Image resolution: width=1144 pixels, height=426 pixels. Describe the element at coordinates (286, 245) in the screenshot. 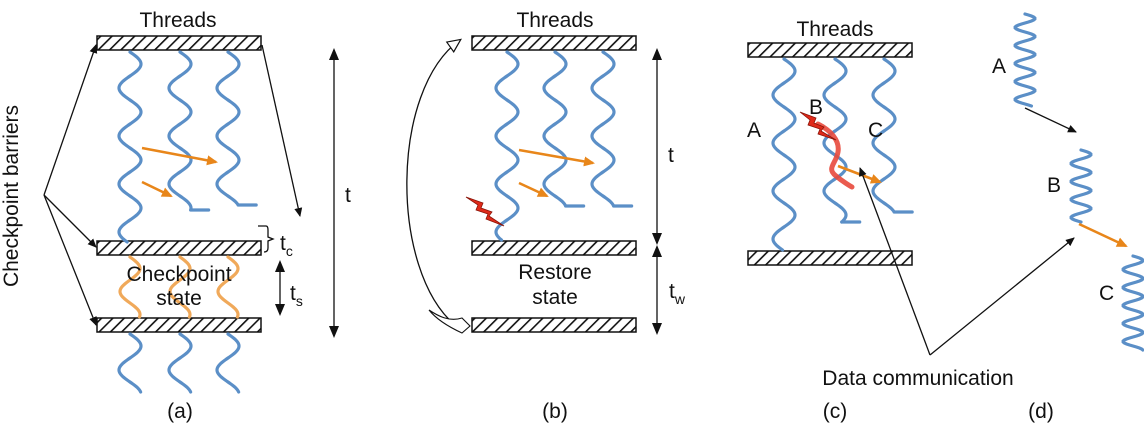

I see `tc-label: tc` at that location.